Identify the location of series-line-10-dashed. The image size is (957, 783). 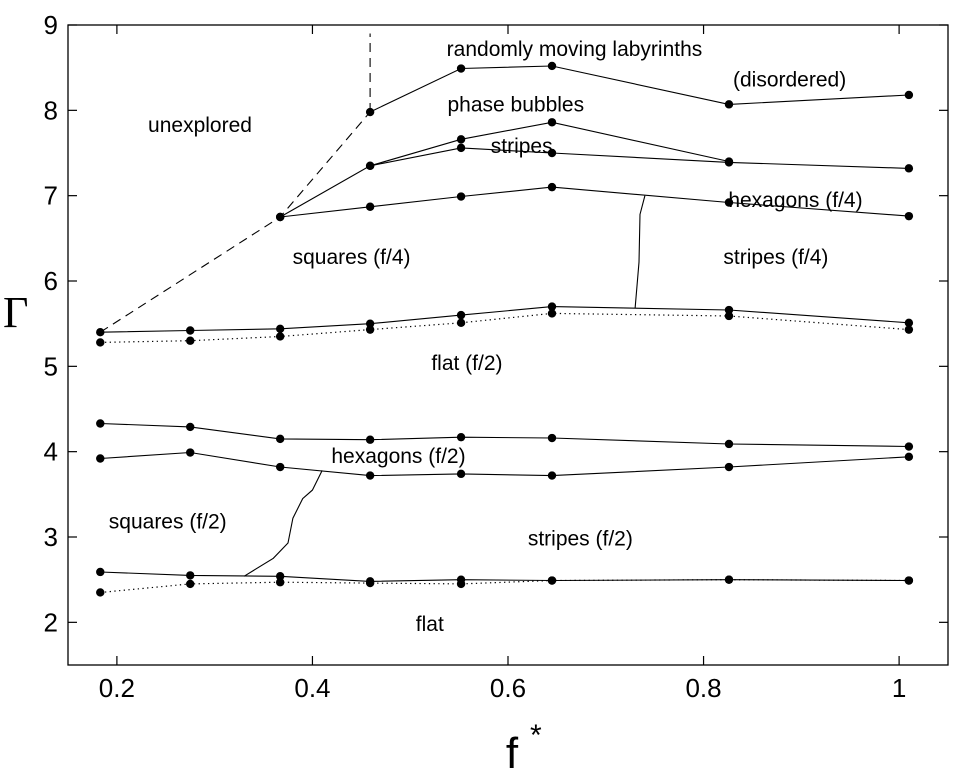
(235, 222).